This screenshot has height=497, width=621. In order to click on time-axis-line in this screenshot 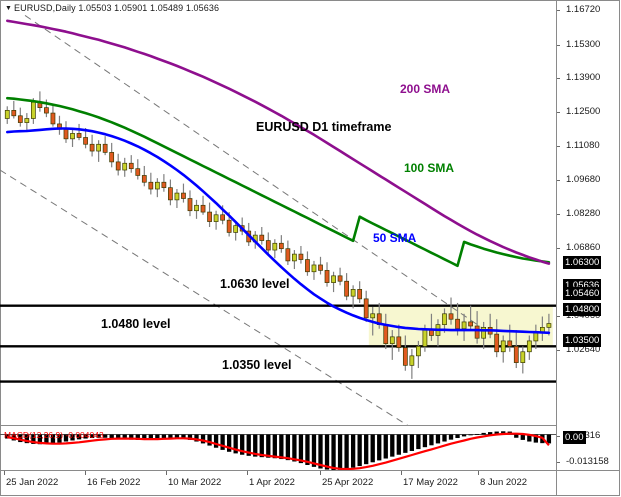, I will do `click(310, 470)`.